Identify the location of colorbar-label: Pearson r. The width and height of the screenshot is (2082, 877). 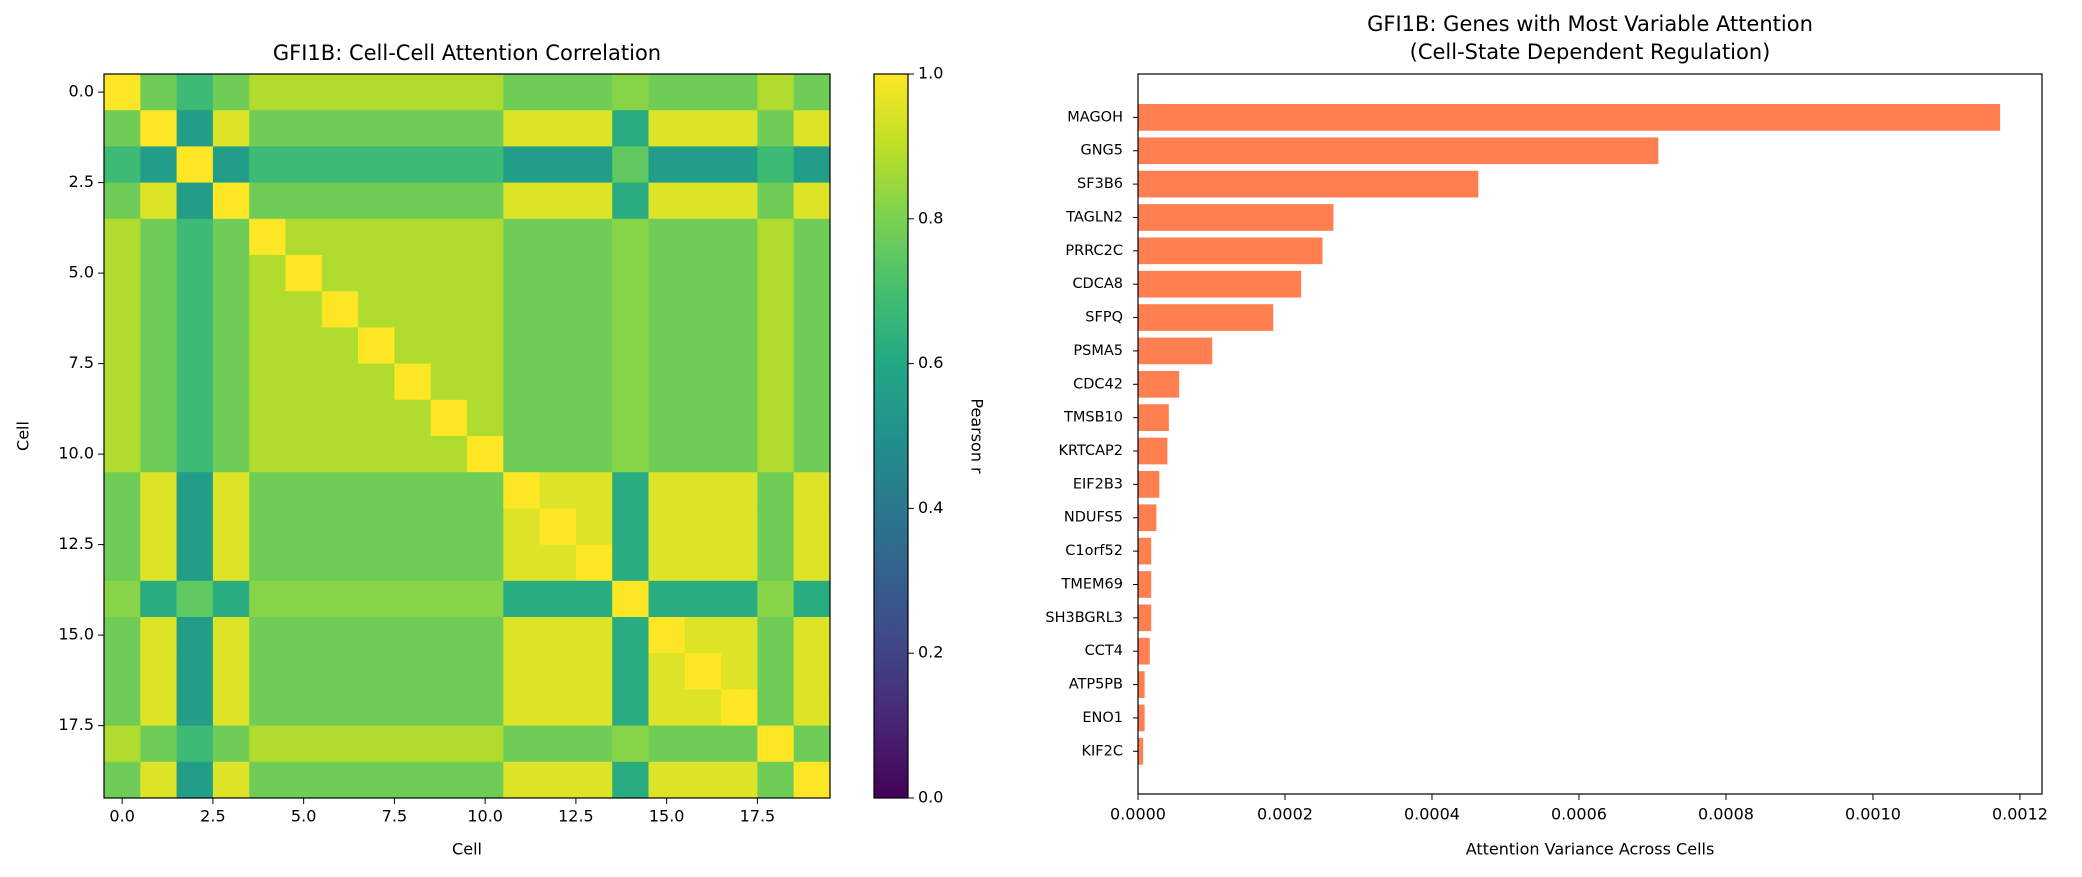
(977, 436).